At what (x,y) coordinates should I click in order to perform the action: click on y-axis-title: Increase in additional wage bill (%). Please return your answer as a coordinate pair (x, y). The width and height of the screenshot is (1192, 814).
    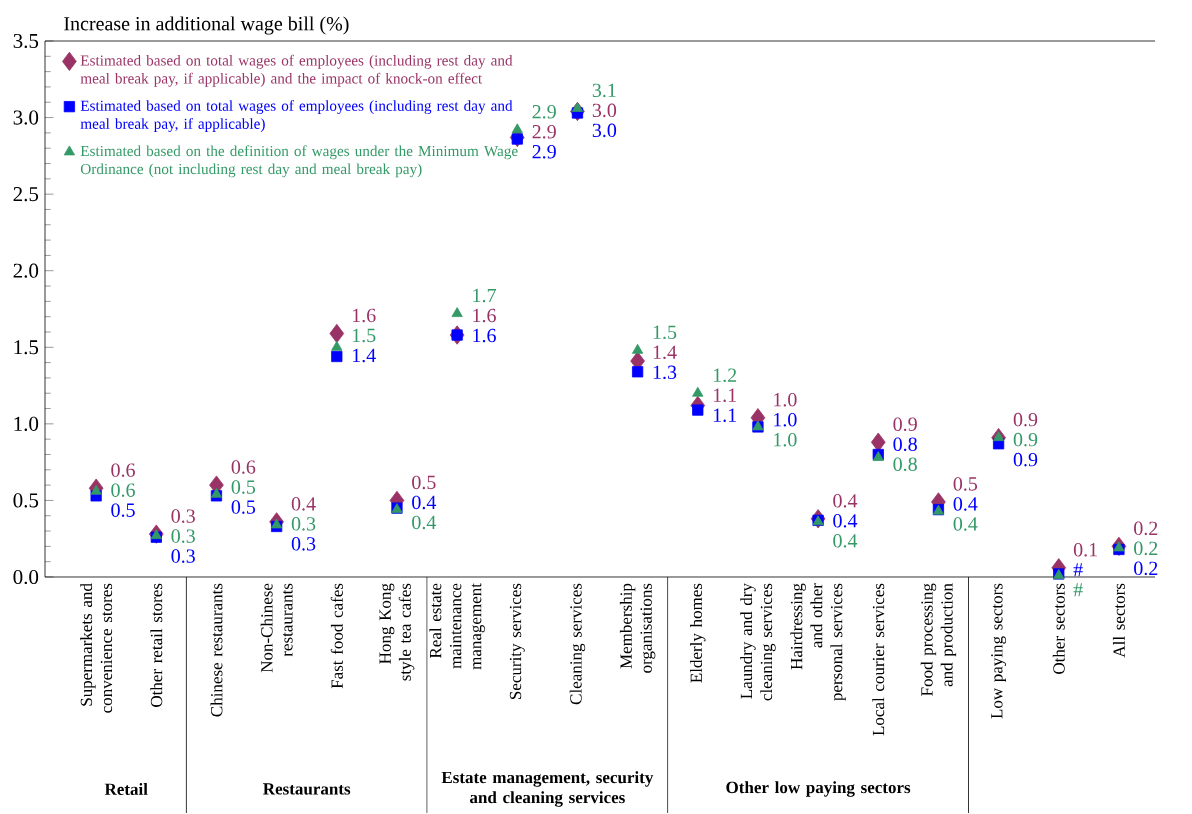
    Looking at the image, I should click on (206, 25).